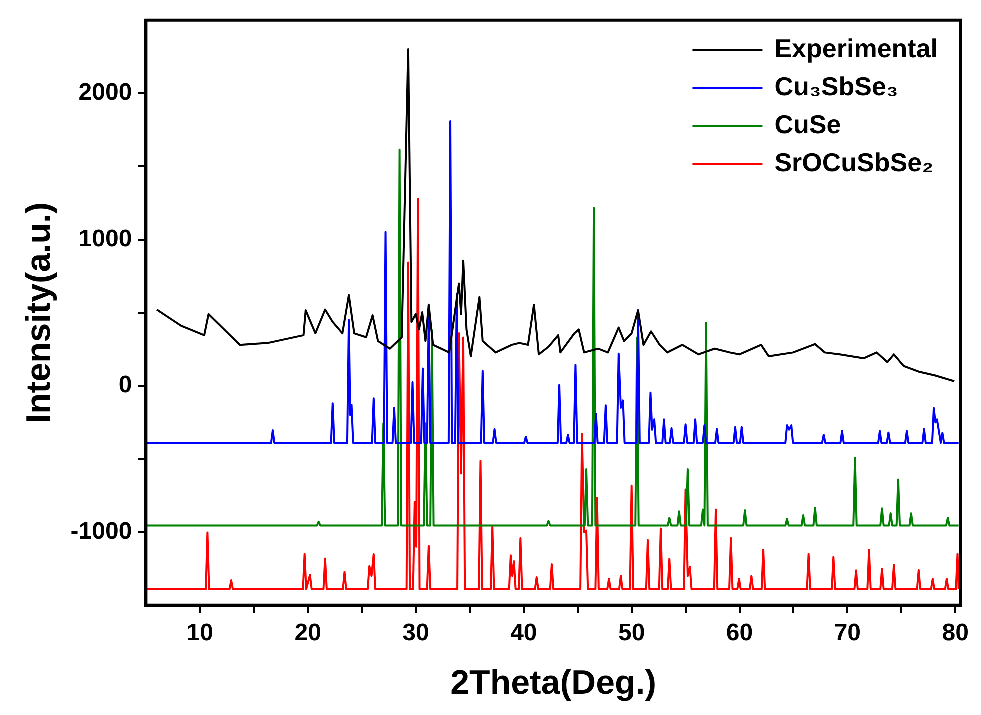 This screenshot has width=981, height=715. What do you see at coordinates (308, 632) in the screenshot?
I see `x-tick-label: 20` at bounding box center [308, 632].